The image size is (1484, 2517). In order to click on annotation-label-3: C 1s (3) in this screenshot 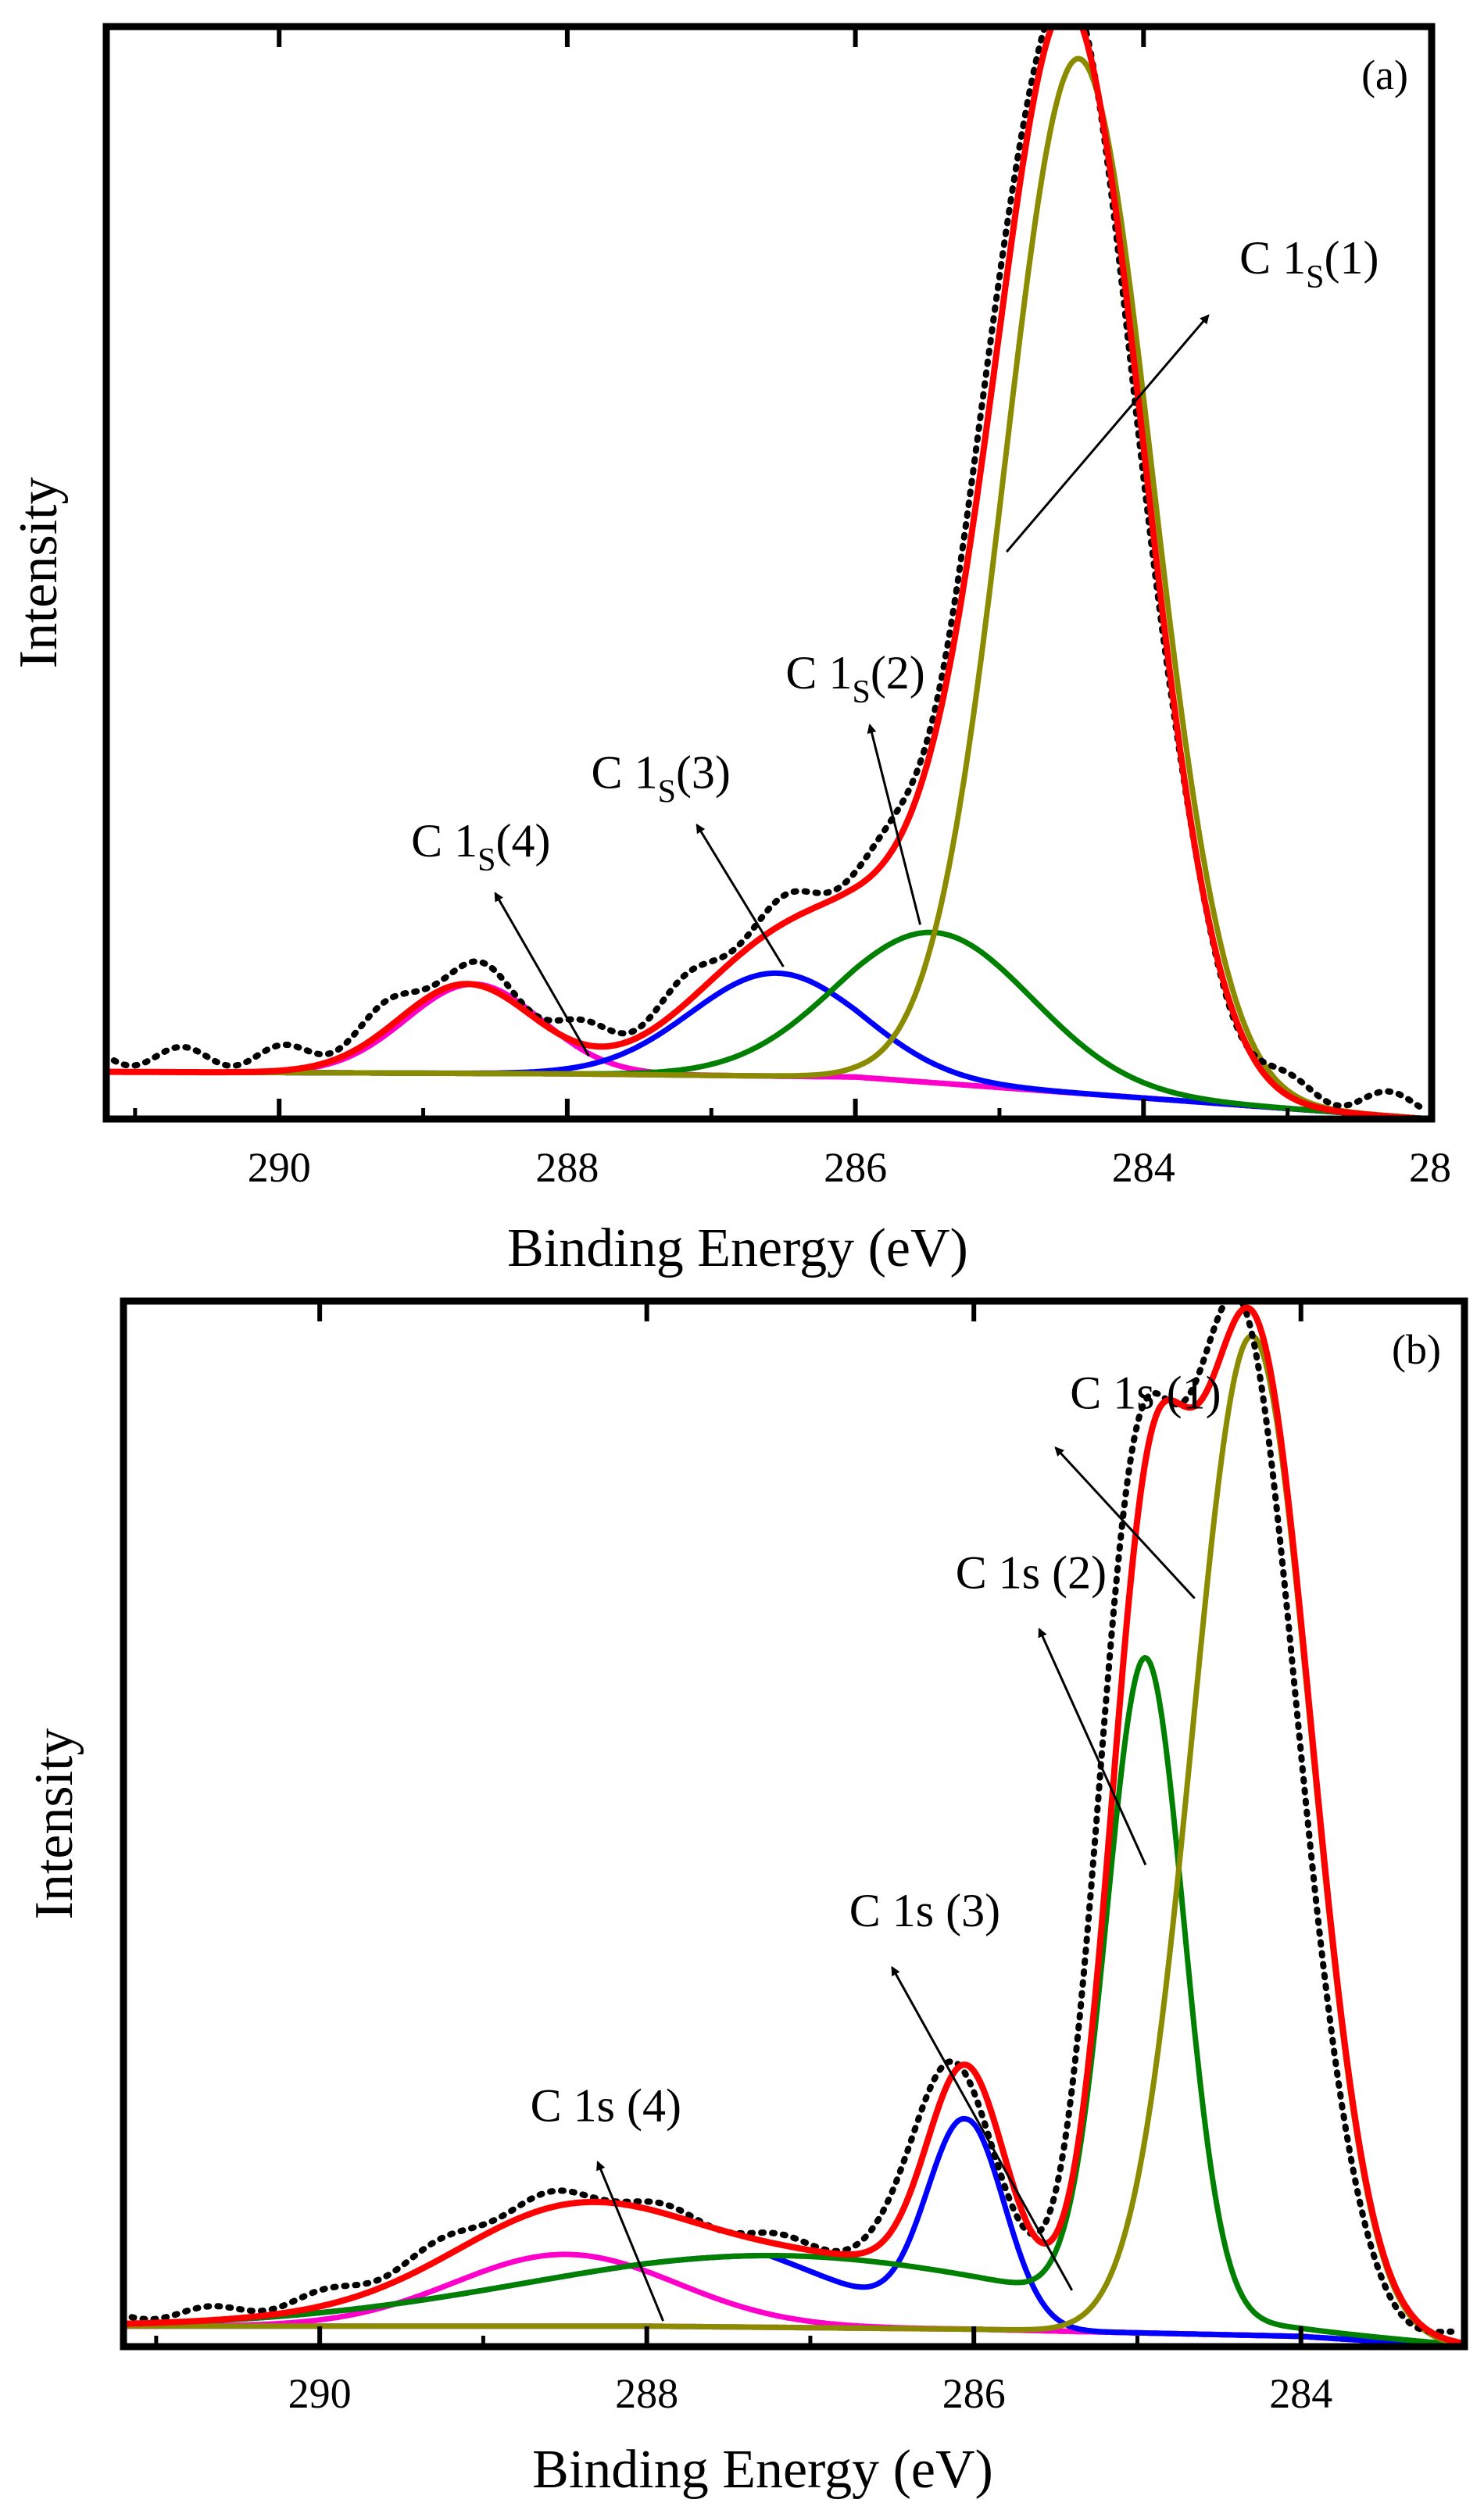, I will do `click(924, 1911)`.